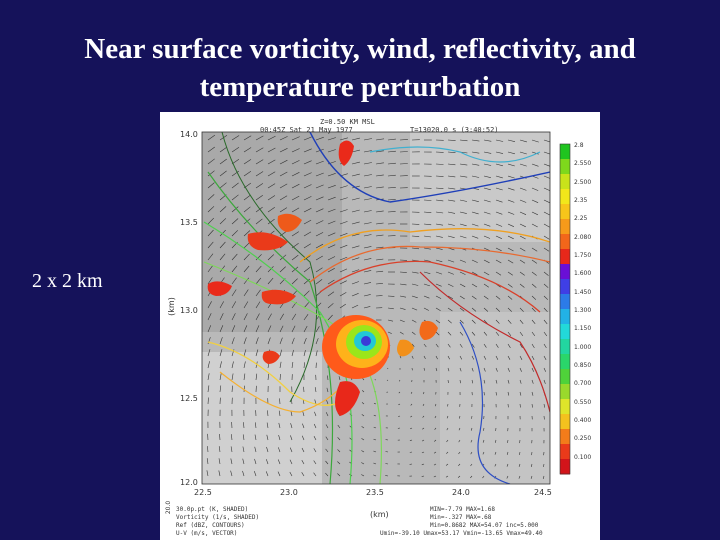 The width and height of the screenshot is (720, 540). What do you see at coordinates (189, 222) in the screenshot?
I see `y-tick-label: 13.5` at bounding box center [189, 222].